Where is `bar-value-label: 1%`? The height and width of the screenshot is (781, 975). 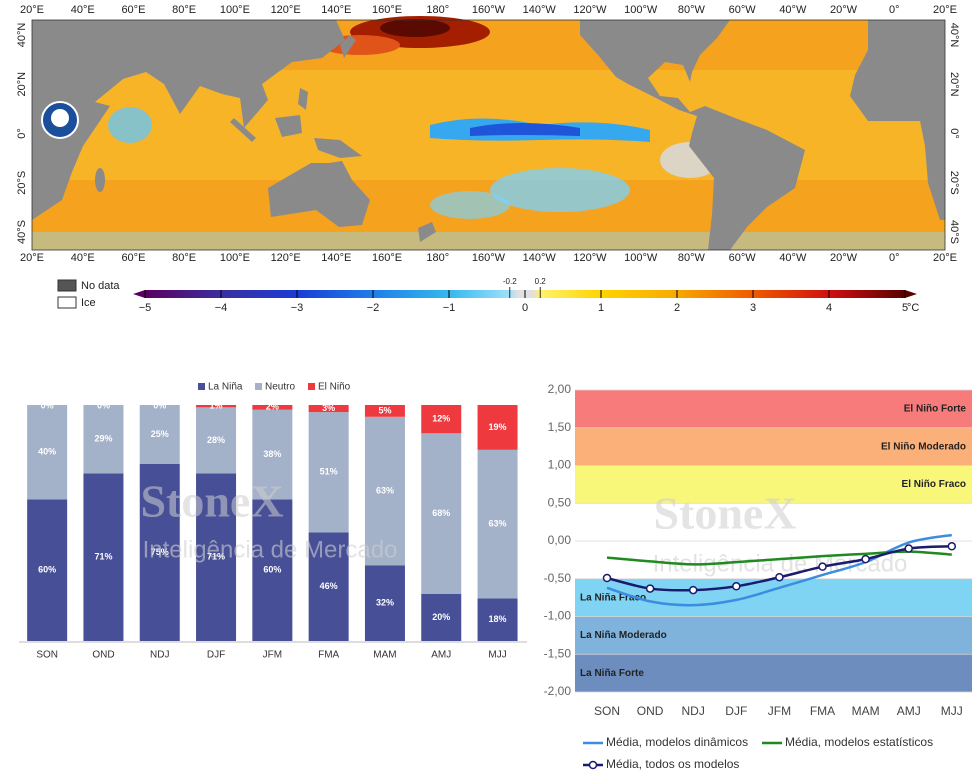
bar-value-label: 1% is located at coordinates (216, 406).